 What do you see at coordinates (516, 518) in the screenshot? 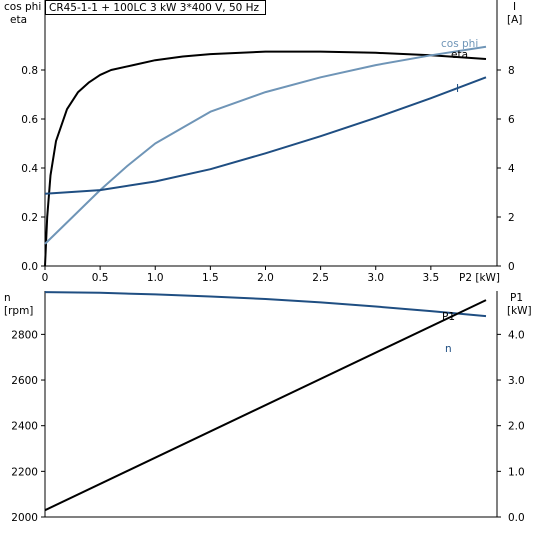
I see `bottom-right-tick-label: 0.0` at bounding box center [516, 518].